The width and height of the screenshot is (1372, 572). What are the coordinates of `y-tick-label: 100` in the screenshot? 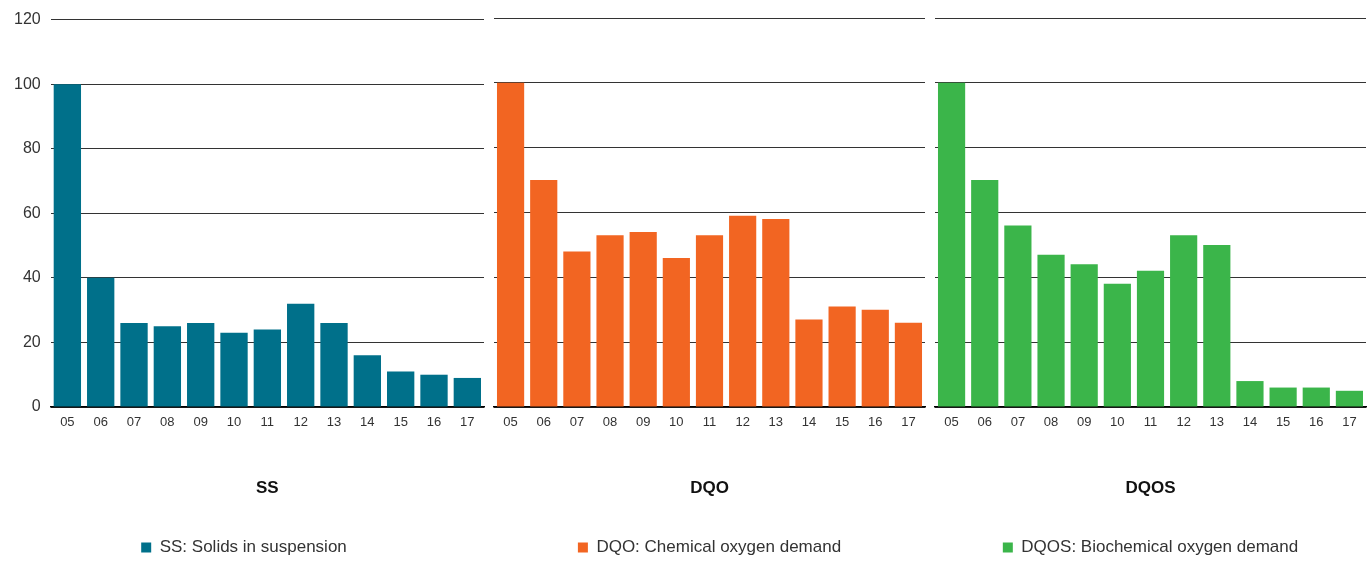 It's located at (27, 83).